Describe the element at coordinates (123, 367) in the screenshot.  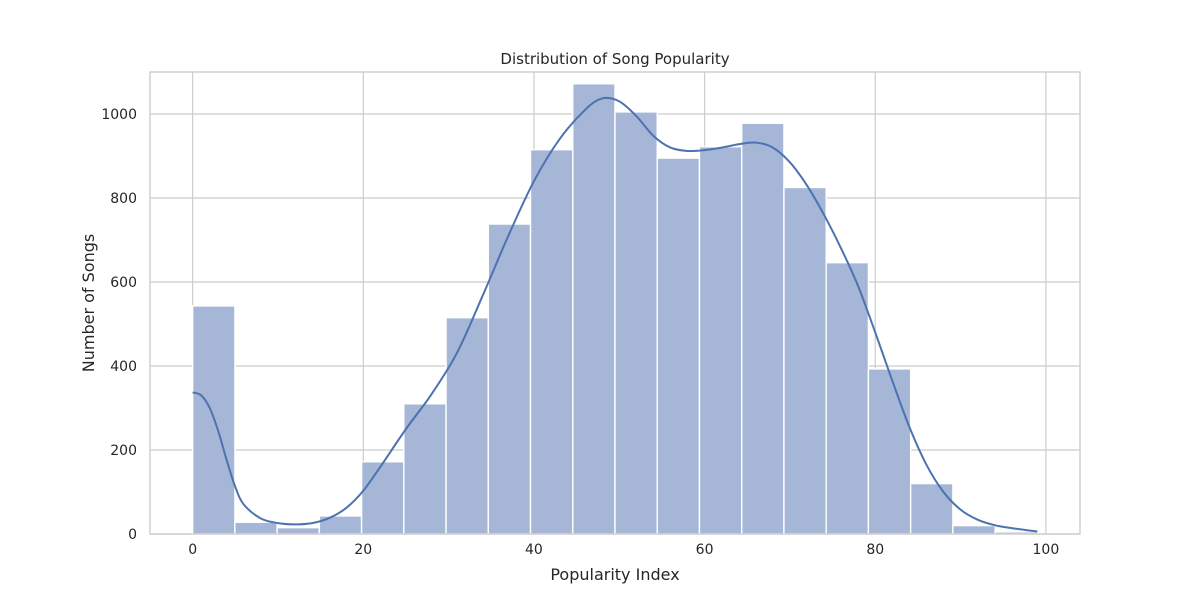
I see `y-tick-label: 400` at that location.